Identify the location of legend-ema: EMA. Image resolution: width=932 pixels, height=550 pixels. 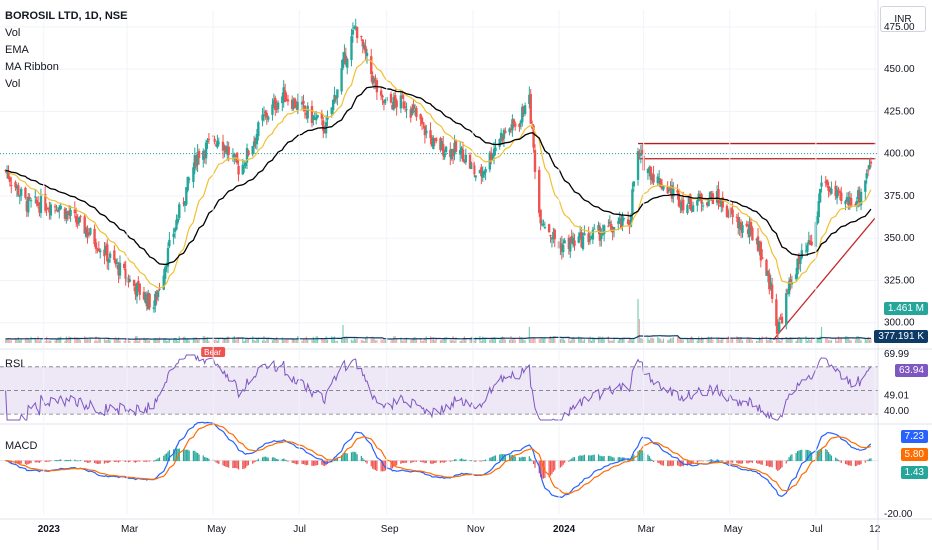
(17, 50).